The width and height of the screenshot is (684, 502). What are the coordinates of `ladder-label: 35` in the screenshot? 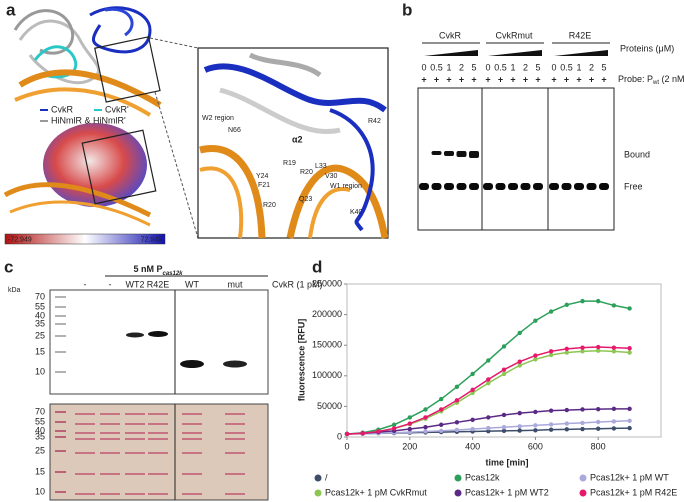 It's located at (40, 323).